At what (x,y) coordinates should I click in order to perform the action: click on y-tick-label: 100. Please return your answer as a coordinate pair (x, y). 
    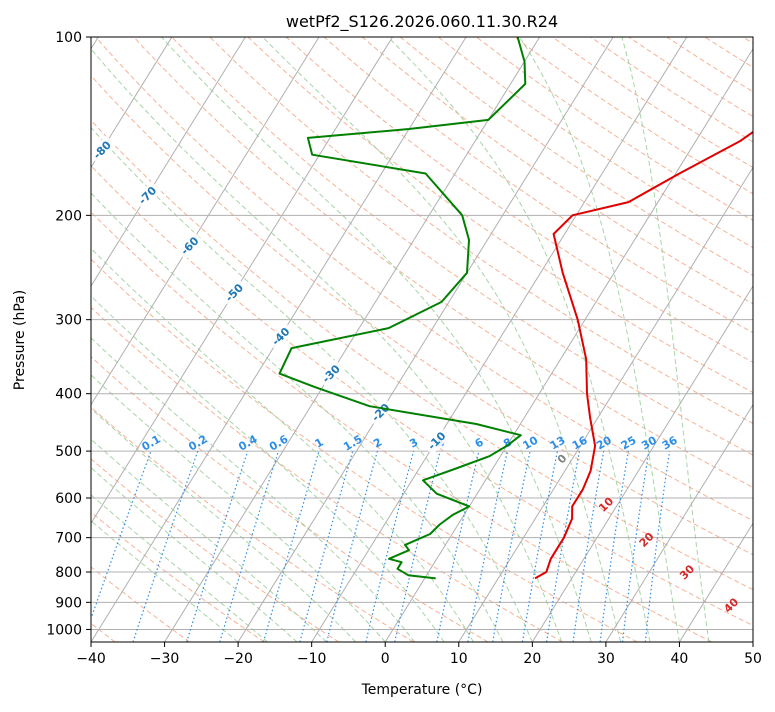
    Looking at the image, I should click on (68, 38).